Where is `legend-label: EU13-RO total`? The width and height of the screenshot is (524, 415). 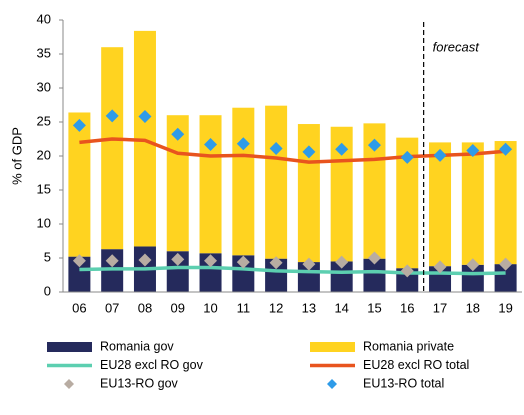 legend-label: EU13-RO total is located at coordinates (403, 383).